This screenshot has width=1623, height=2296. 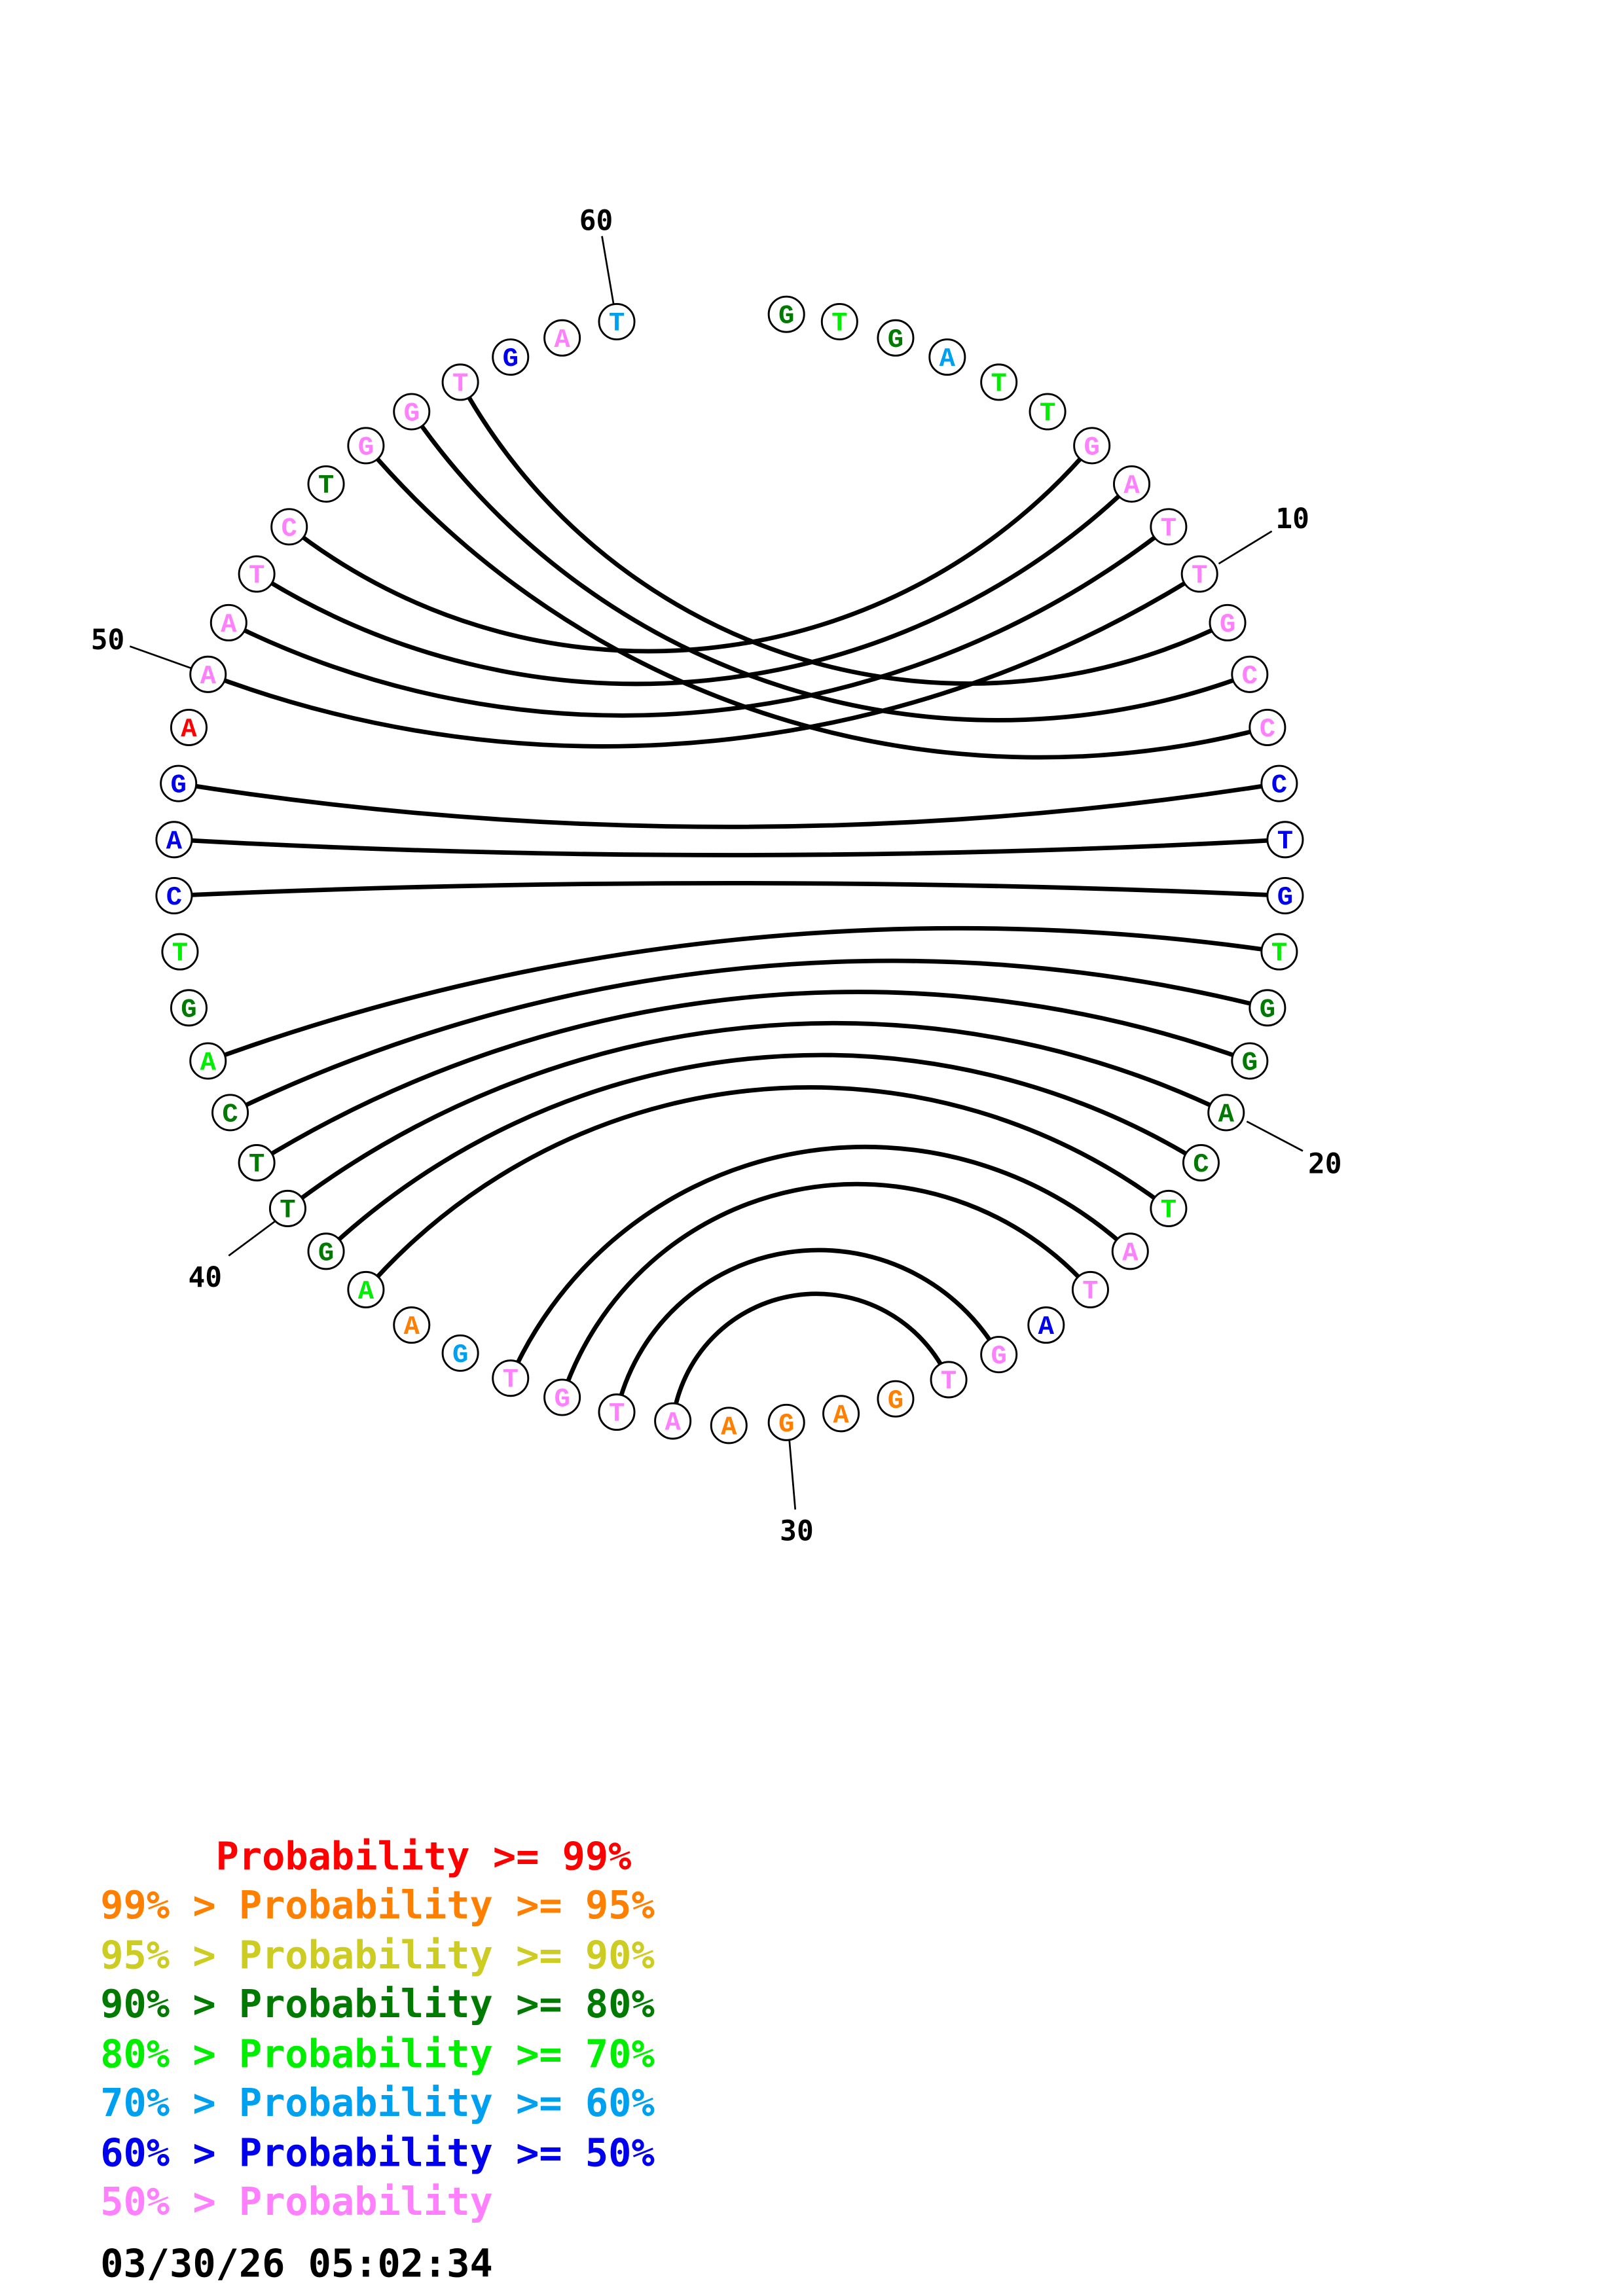 I want to click on nucleotide-4: A, so click(x=947, y=357).